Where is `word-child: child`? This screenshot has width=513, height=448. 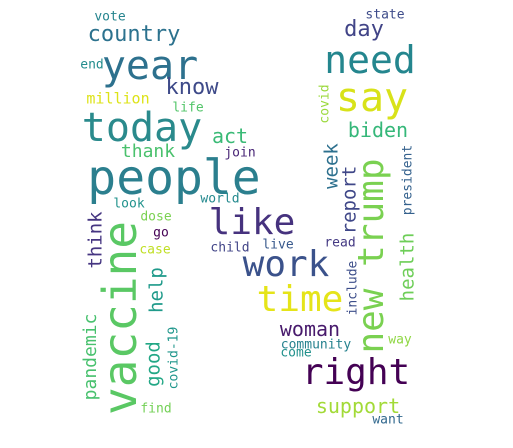 word-child: child is located at coordinates (230, 248).